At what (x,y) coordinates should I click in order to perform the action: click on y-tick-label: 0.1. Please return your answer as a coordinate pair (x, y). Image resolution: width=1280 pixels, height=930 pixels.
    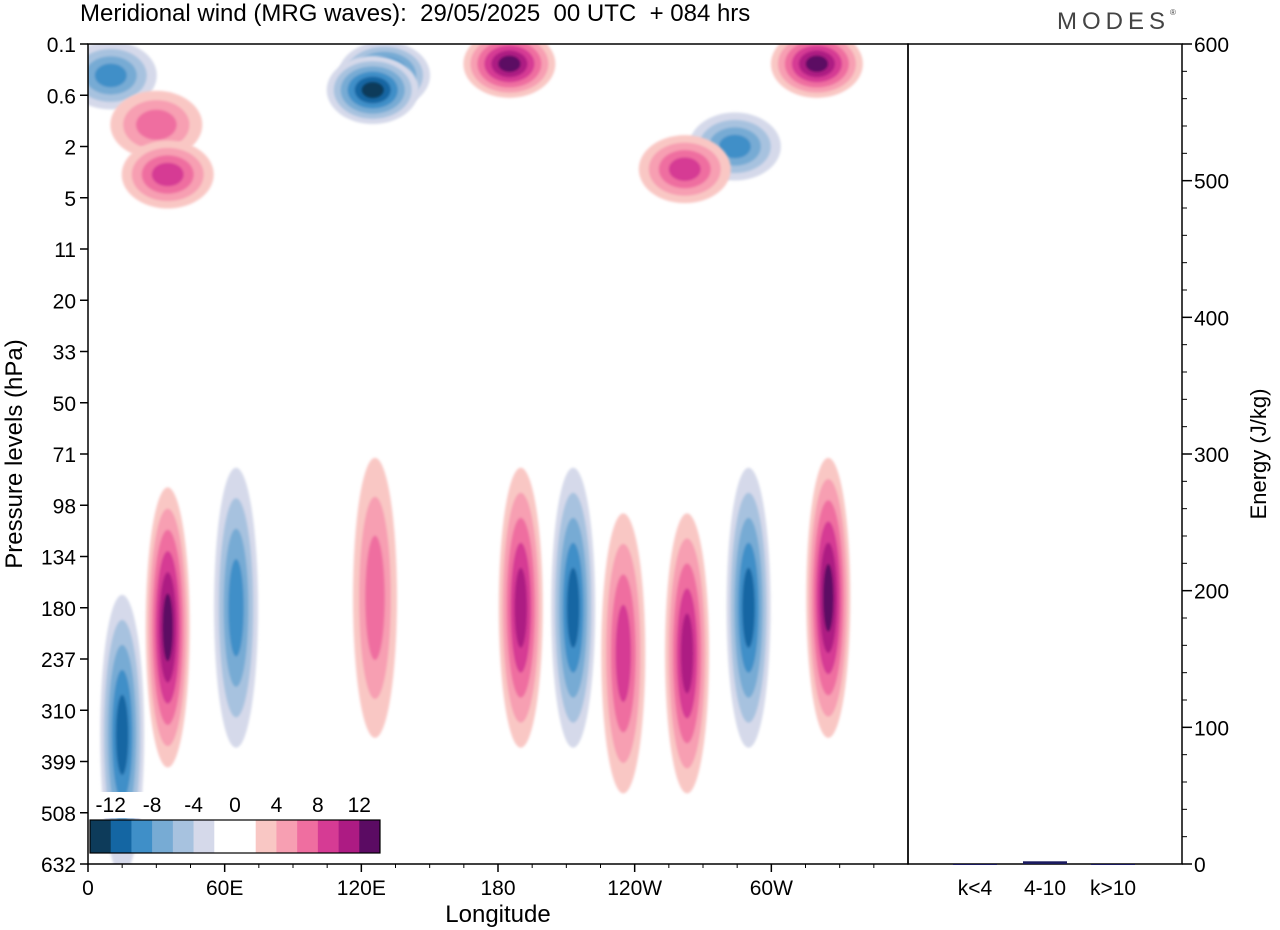
    Looking at the image, I should click on (61, 45).